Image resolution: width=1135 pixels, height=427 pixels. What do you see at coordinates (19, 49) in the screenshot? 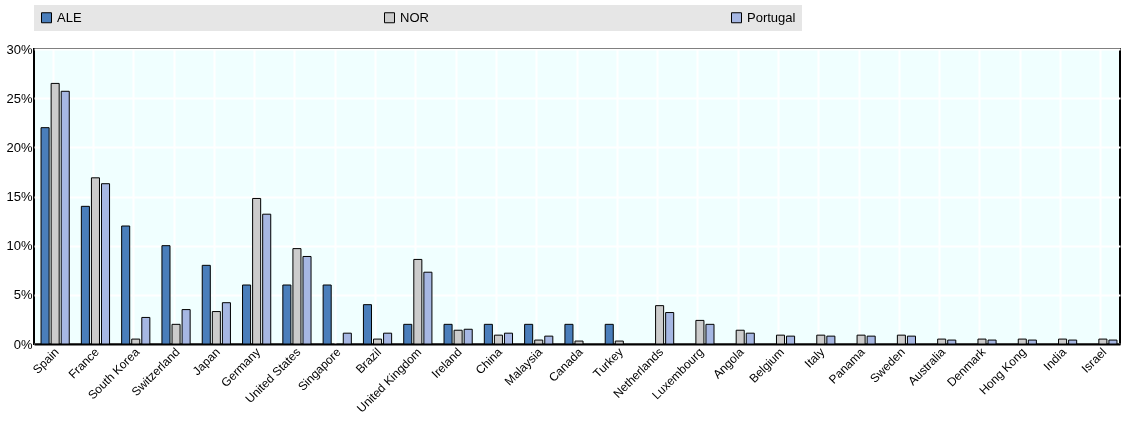
I see `y-tick-label: 30%` at bounding box center [19, 49].